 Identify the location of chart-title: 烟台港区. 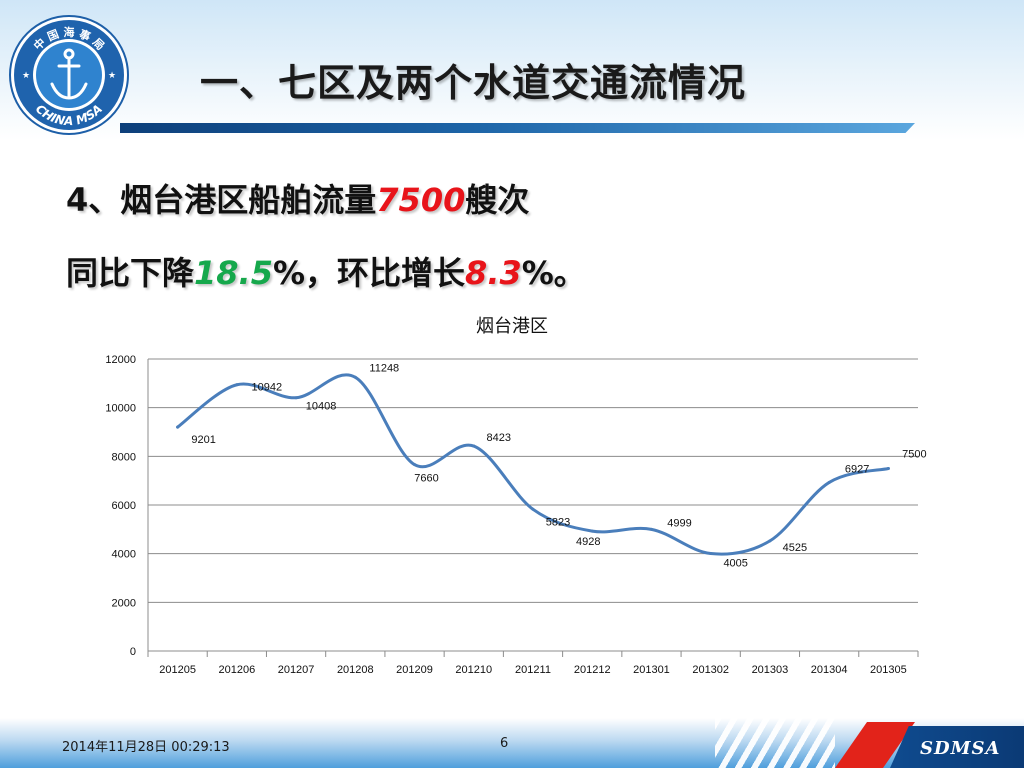
(512, 326).